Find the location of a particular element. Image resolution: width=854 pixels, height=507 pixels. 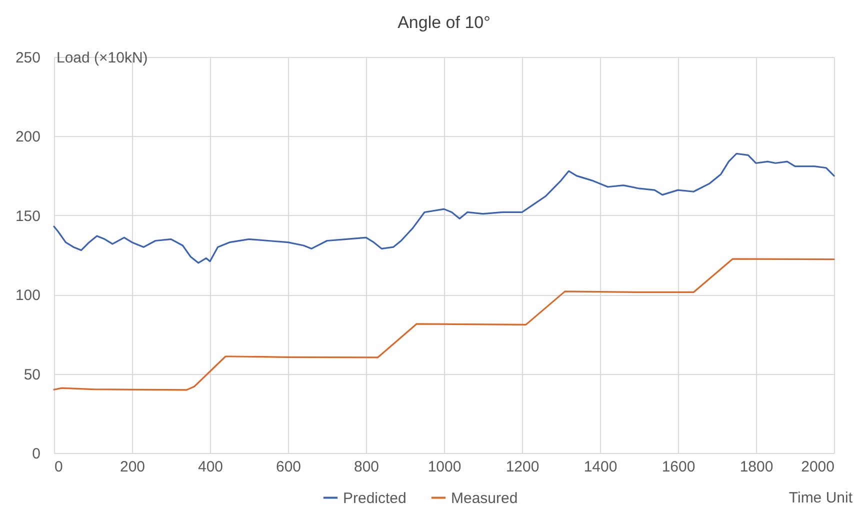

legend-label: Predicted is located at coordinates (374, 498).